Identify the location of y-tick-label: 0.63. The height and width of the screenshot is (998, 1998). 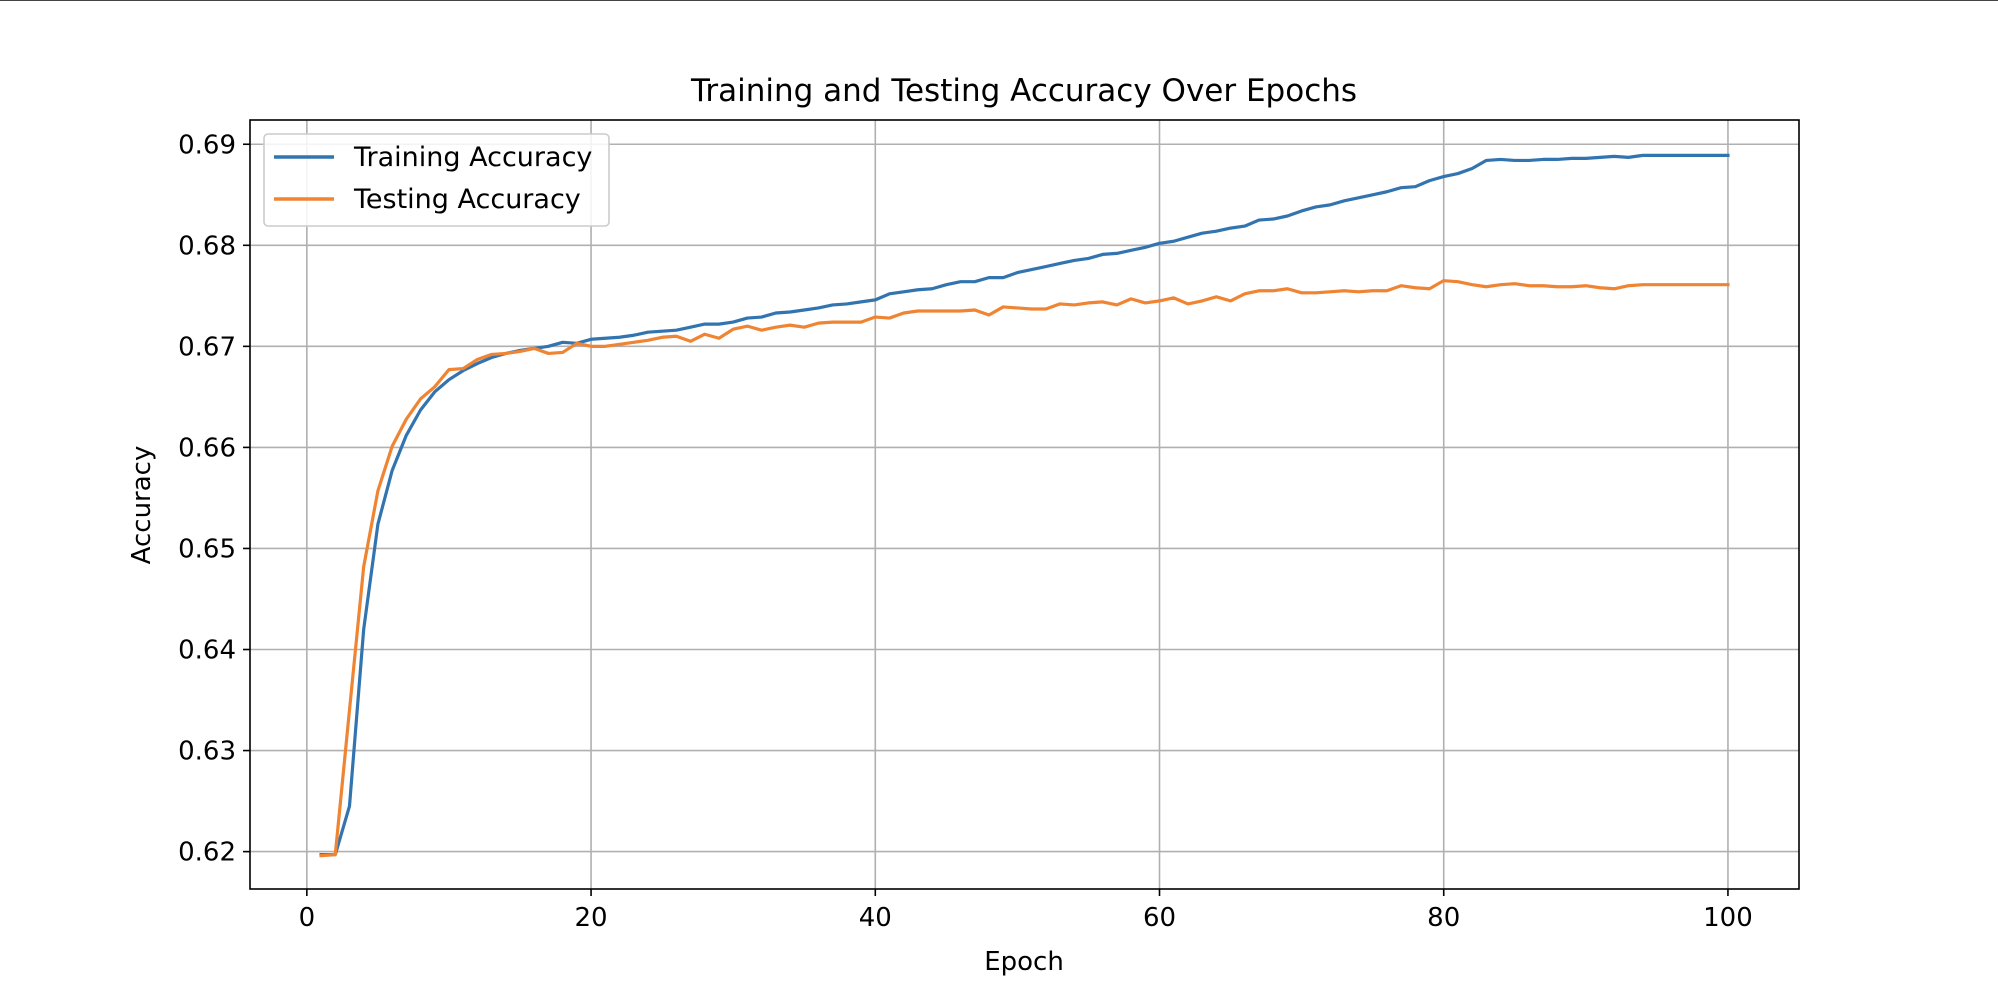
(207, 752).